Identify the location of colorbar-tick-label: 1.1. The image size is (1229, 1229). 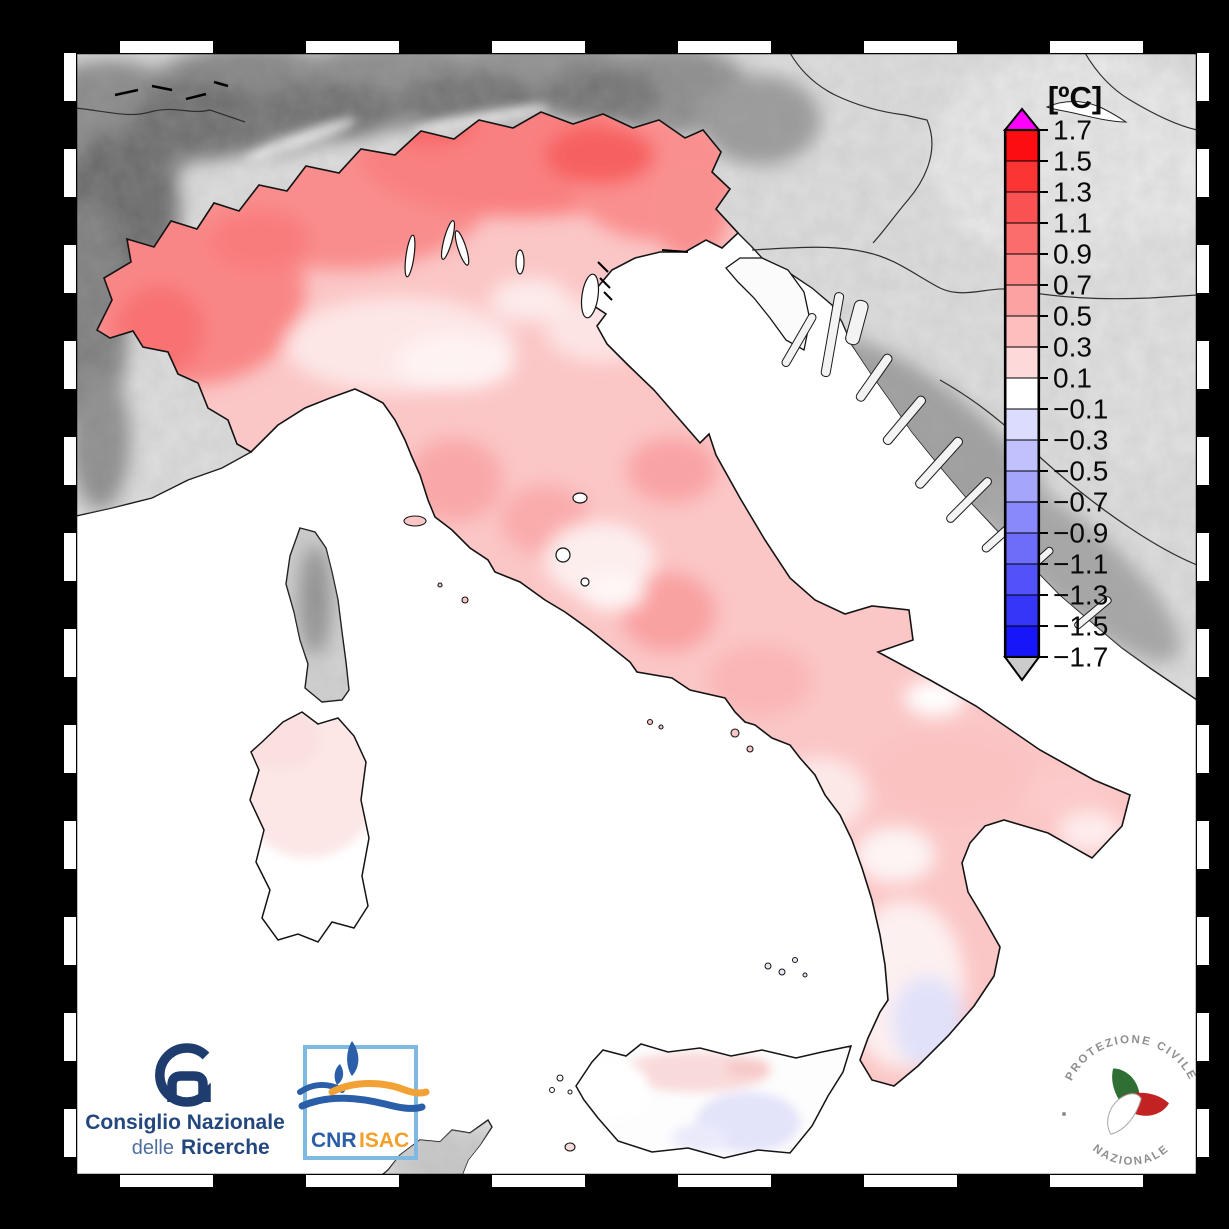
(1072, 223).